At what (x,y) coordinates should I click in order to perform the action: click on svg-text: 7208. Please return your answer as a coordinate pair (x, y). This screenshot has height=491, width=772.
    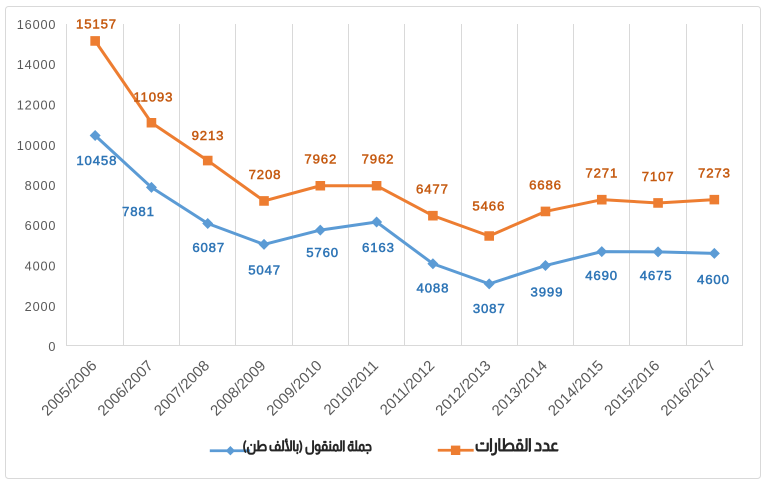
    Looking at the image, I should click on (265, 174).